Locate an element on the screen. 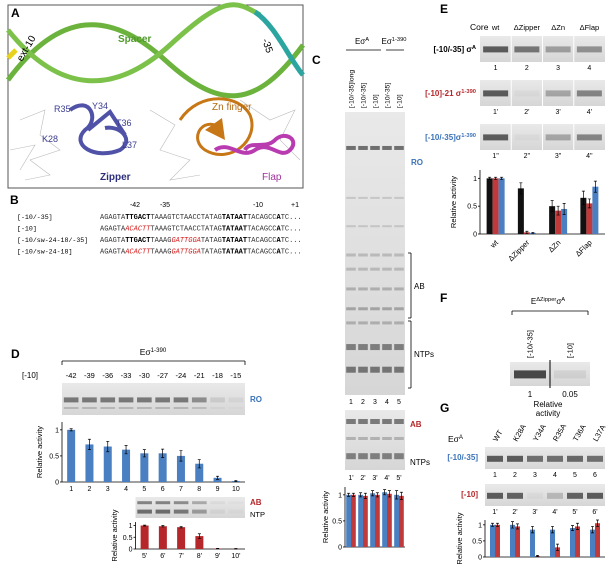  x-tick-label: 7' is located at coordinates (181, 556).